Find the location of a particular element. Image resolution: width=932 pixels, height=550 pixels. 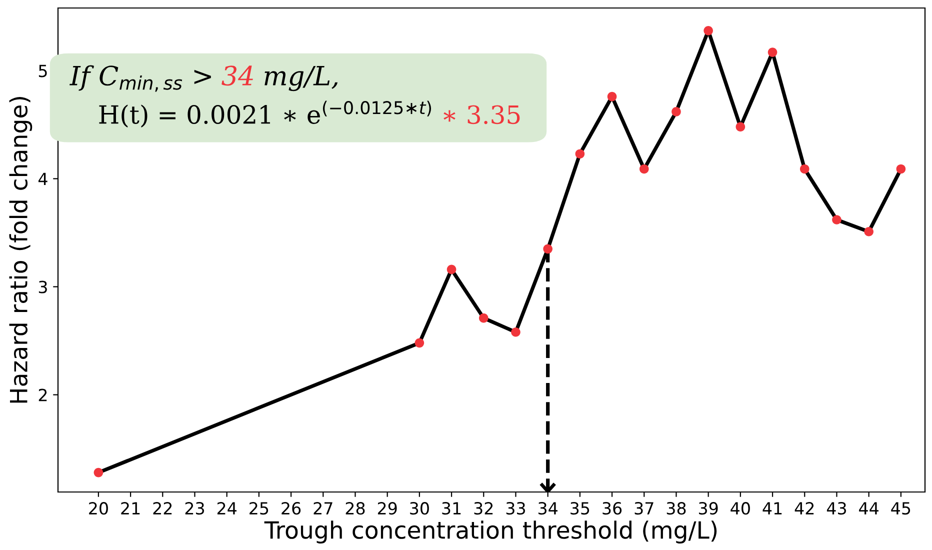

annotation: H(t) = 0.0021 ∗ e$^{(−0.0125∗t)}$ is located at coordinates (265, 114).